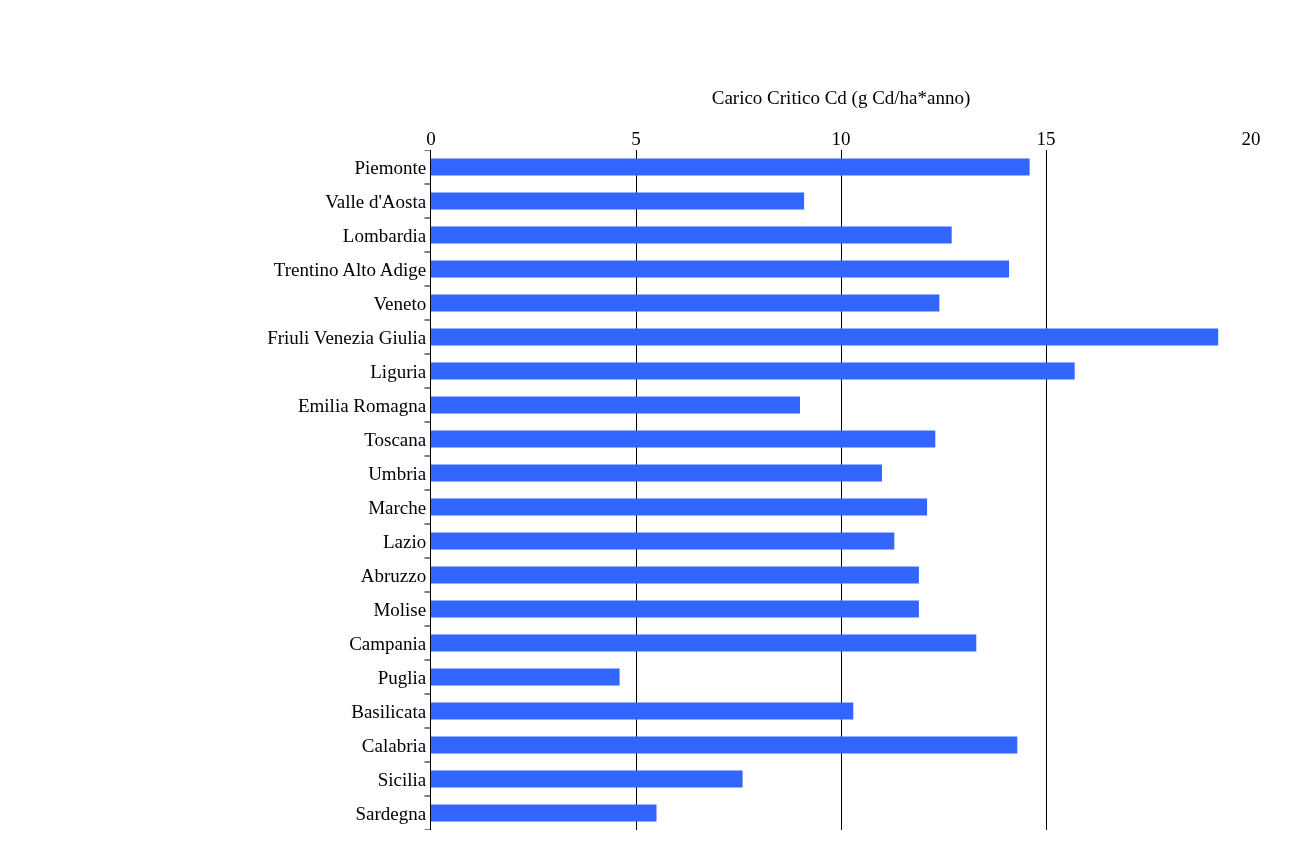  Describe the element at coordinates (397, 473) in the screenshot. I see `y-tick-label: Umbria` at that location.